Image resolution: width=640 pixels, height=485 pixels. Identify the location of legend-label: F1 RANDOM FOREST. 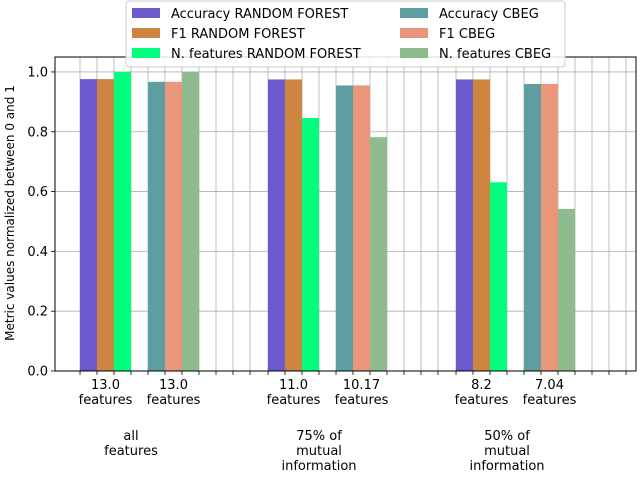
(238, 34).